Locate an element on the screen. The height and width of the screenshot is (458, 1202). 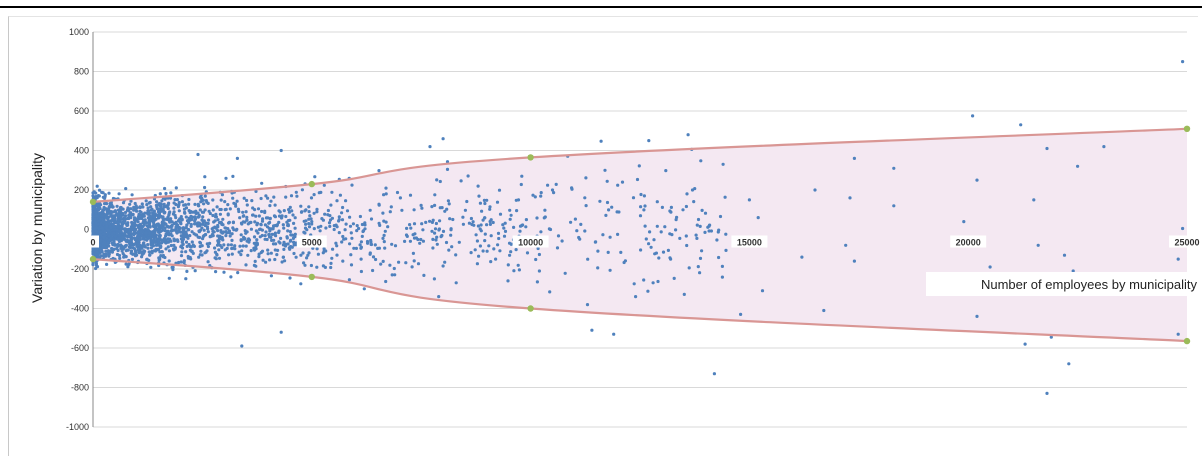
x-tick-label: 15000 is located at coordinates (749, 243).